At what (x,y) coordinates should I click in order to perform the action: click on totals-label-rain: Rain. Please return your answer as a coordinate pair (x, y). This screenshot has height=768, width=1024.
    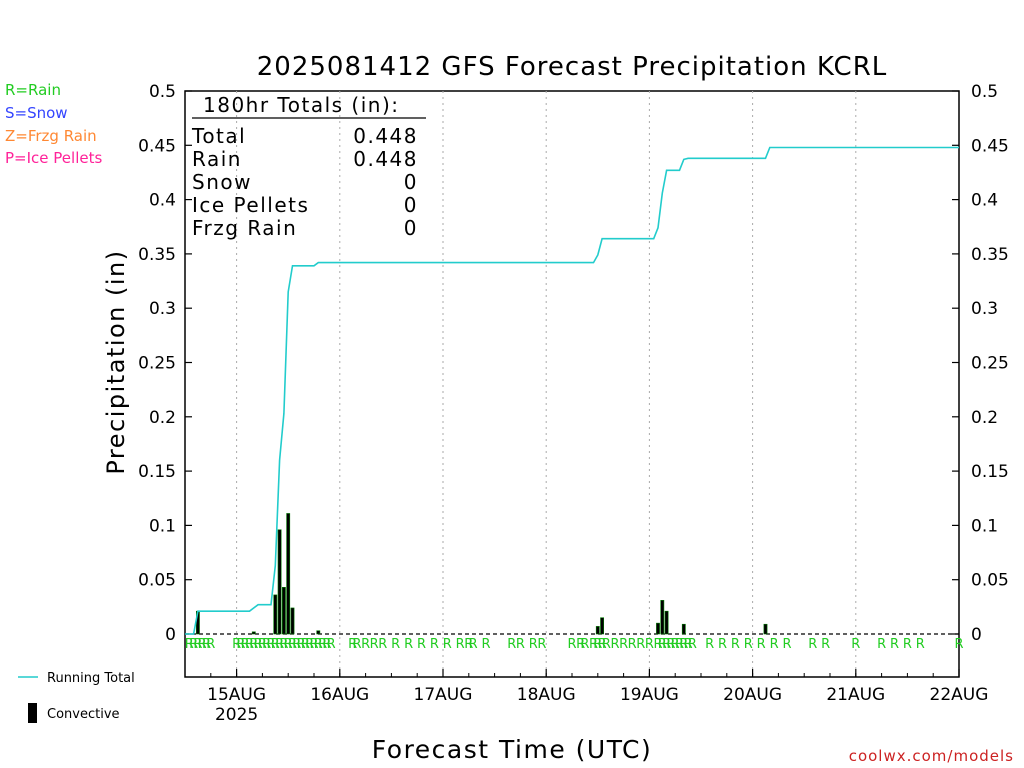
    Looking at the image, I should click on (217, 159).